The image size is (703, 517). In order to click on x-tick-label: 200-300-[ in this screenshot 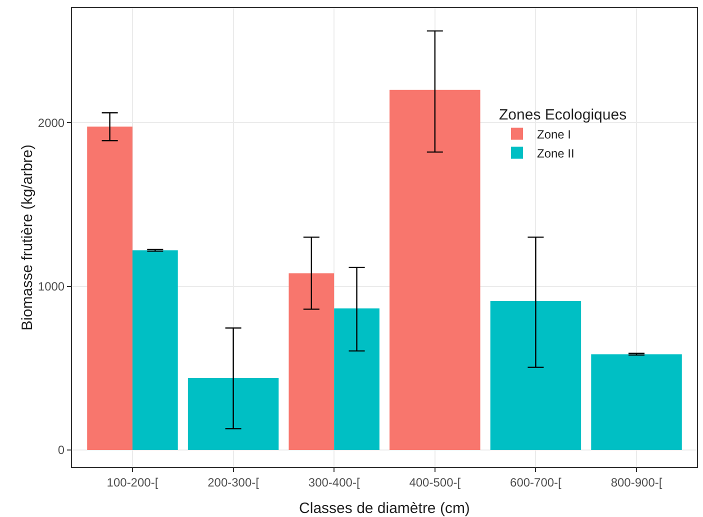, I will do `click(234, 482)`.